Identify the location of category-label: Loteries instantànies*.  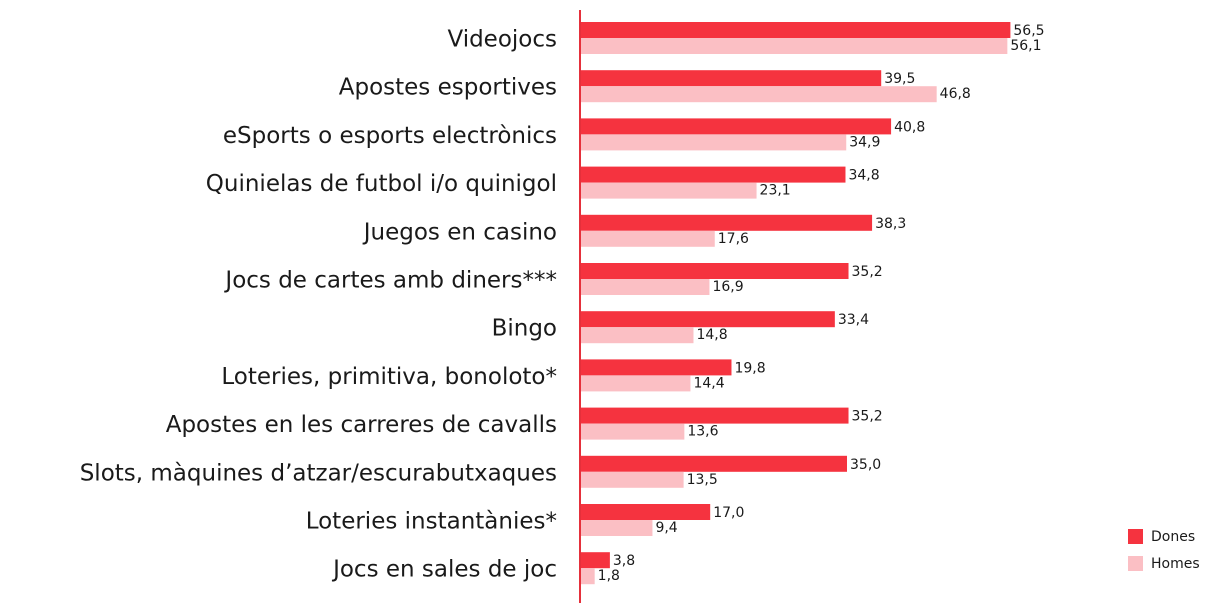
(431, 522).